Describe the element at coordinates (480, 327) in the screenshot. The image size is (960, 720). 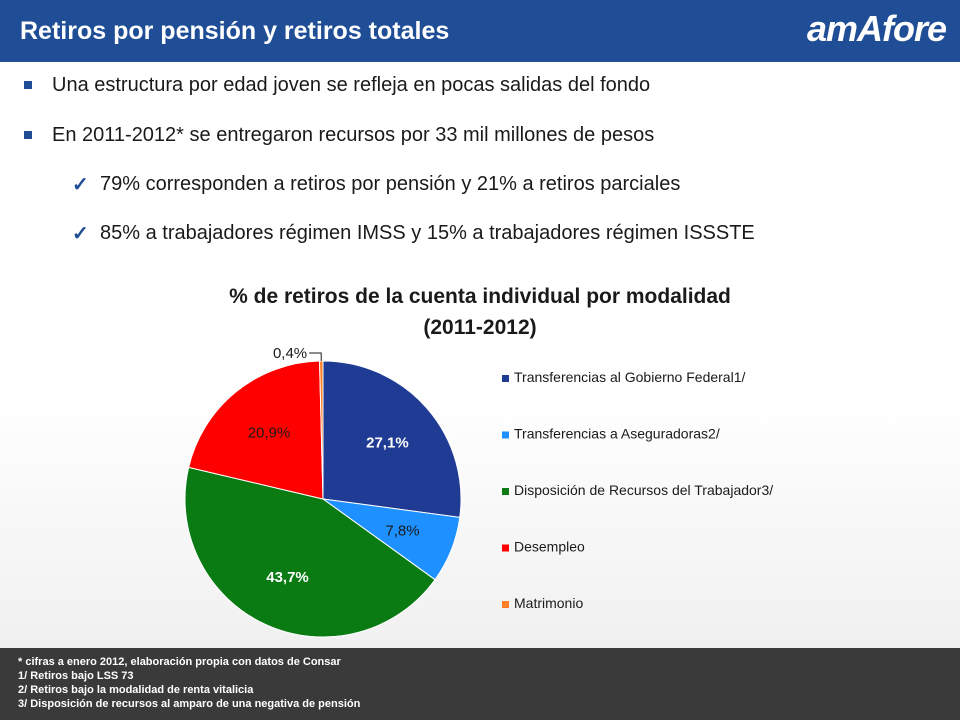
I see `chart-subtitle: (2011-2012)` at that location.